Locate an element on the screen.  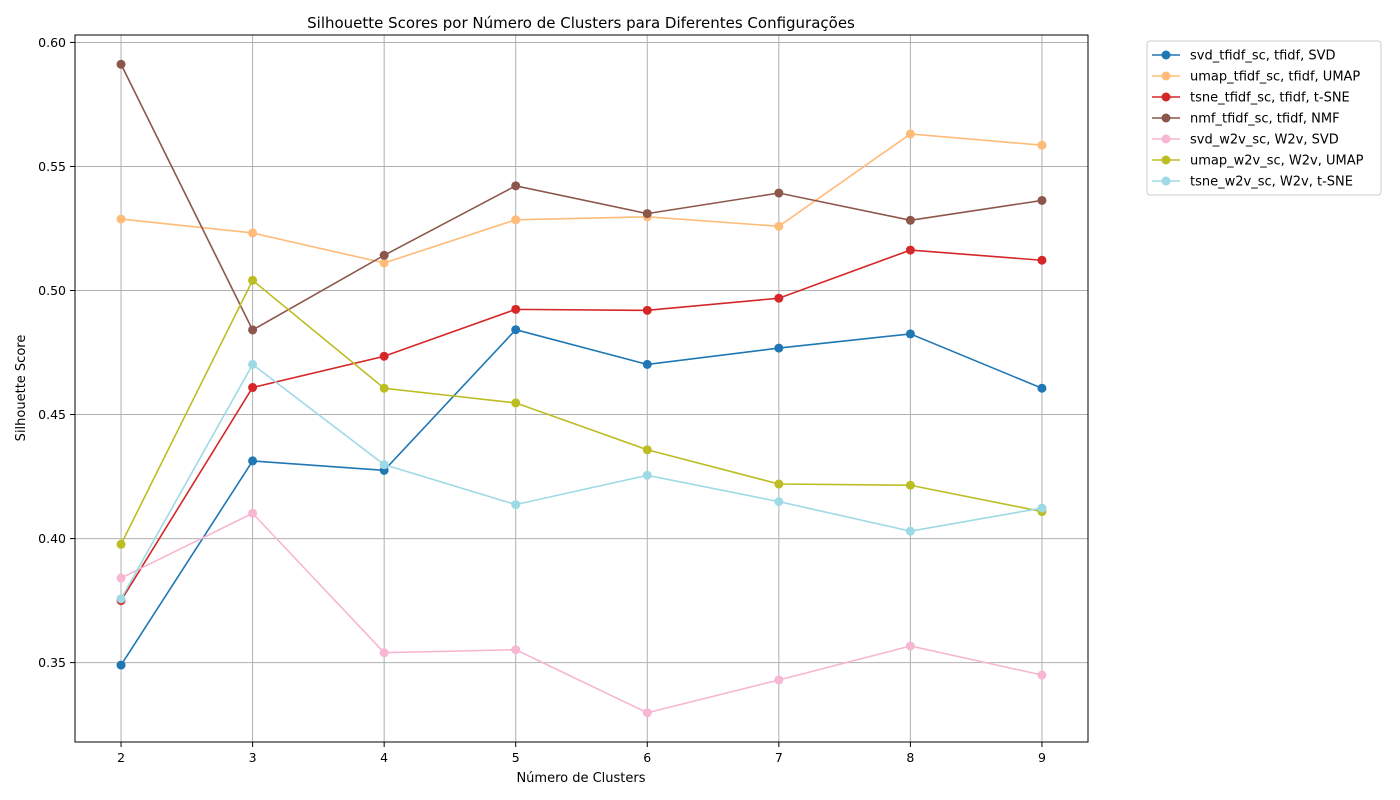
legend-label: umap_w2v_sc, W2v, UMAP is located at coordinates (1277, 161).